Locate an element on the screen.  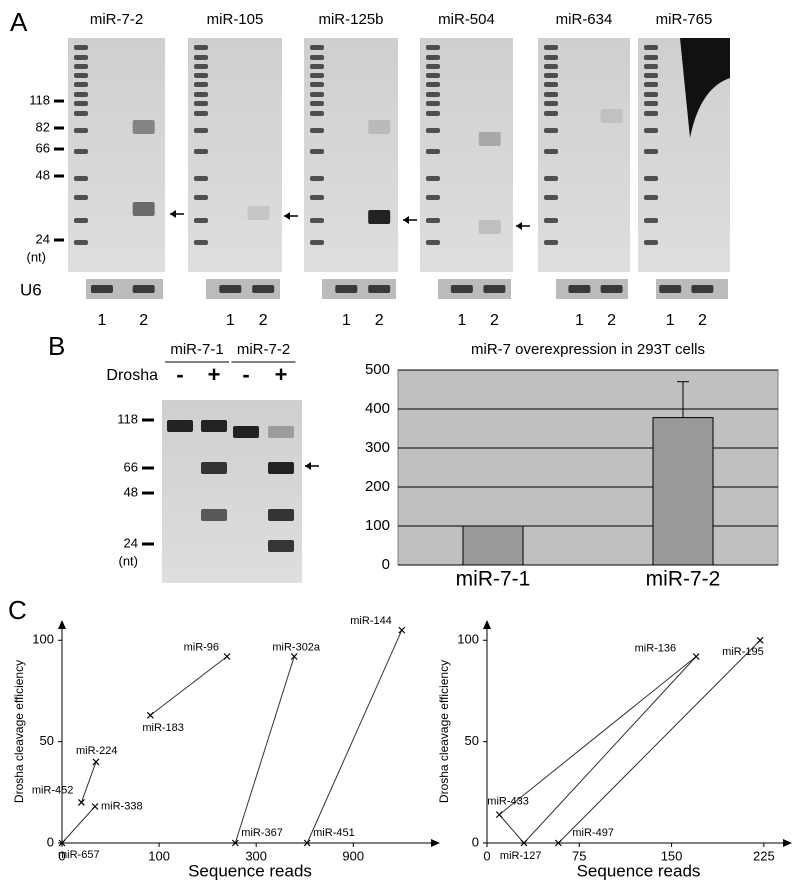
y-tick-label: 400 is located at coordinates (377, 408).